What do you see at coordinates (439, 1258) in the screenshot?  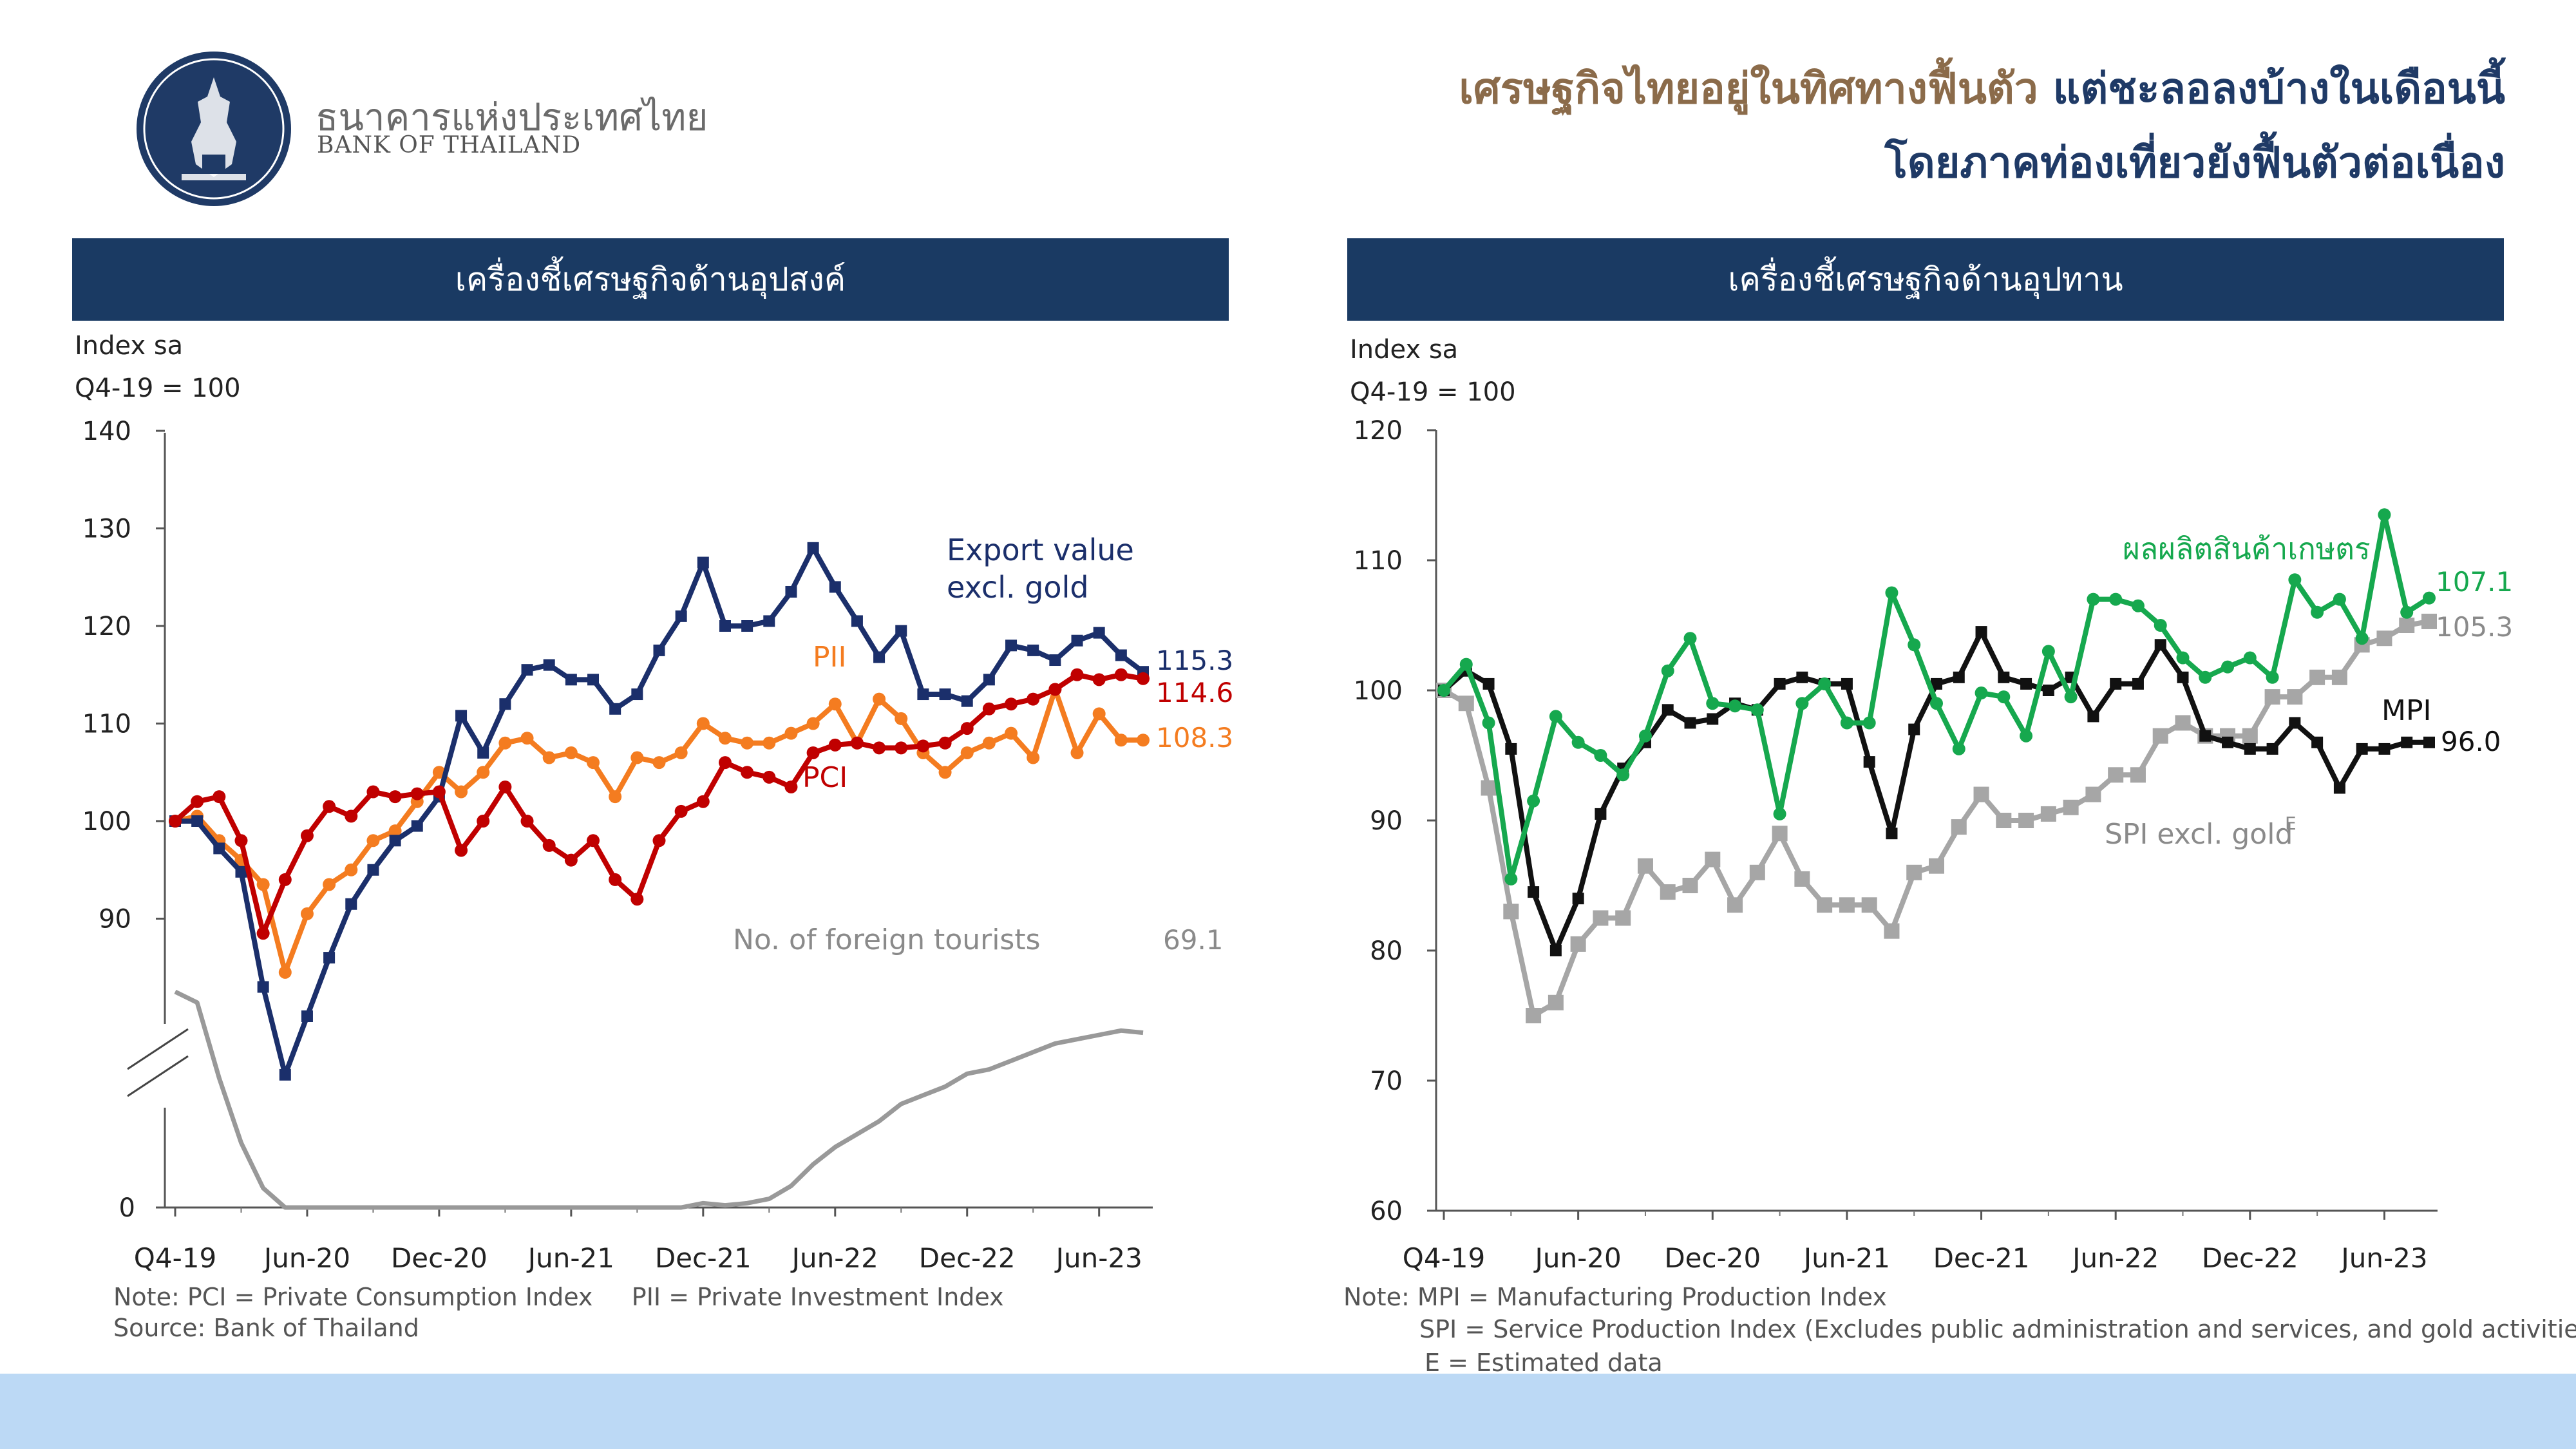 I see `x-tick-label: Dec-20` at bounding box center [439, 1258].